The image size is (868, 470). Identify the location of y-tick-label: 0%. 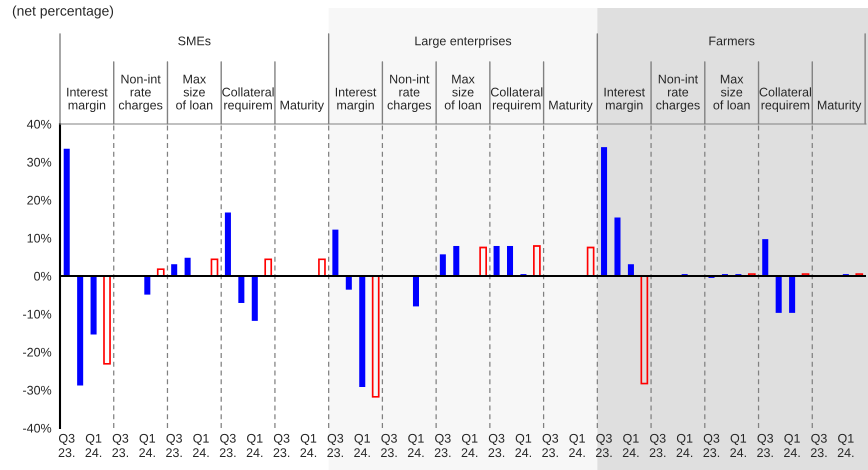
(43, 276).